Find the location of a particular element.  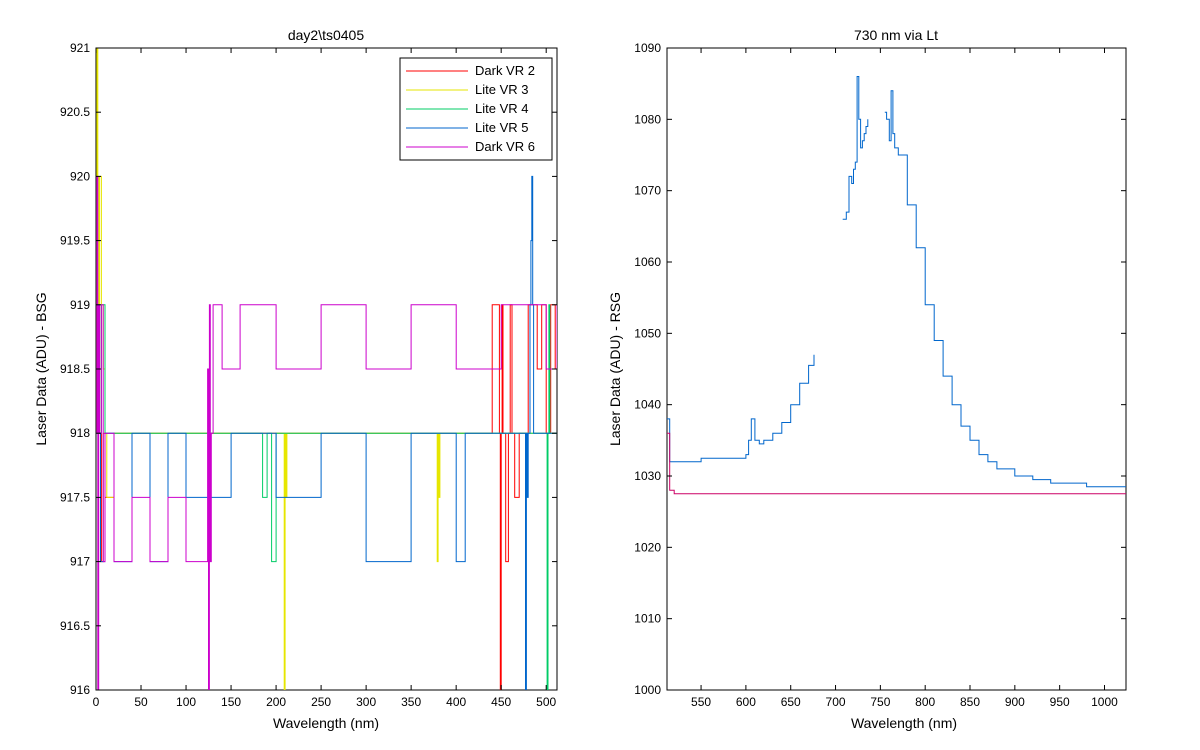

right-chart-y-tick-label-3: 1030 is located at coordinates (647, 476).